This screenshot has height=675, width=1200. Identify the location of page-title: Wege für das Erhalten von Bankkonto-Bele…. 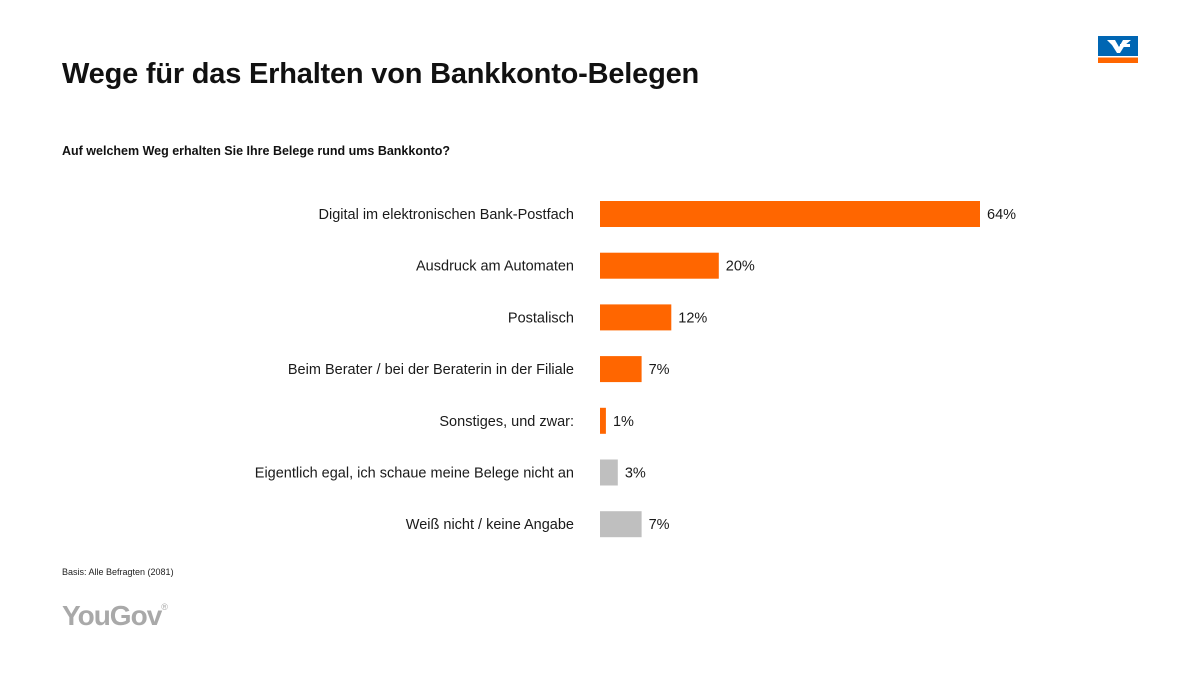
(381, 74).